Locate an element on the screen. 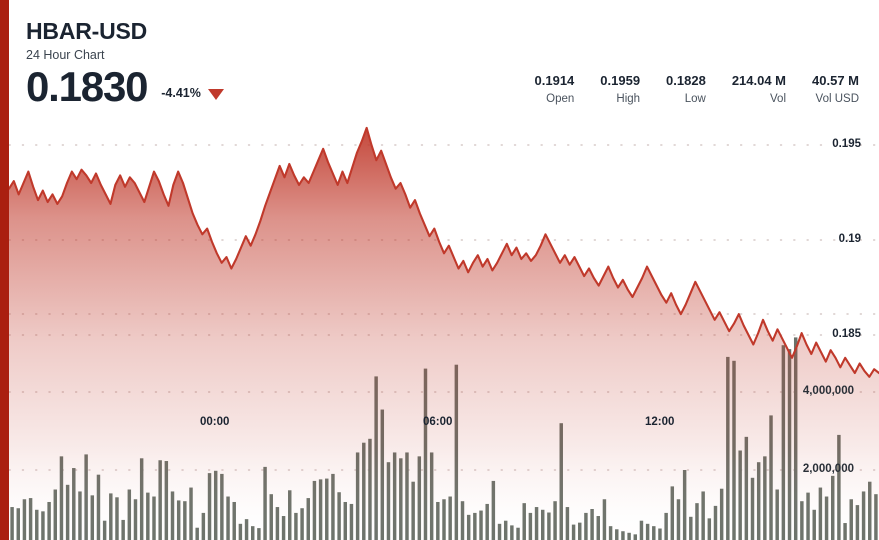 Image resolution: width=879 pixels, height=540 pixels. stat-value: 214.04 M is located at coordinates (759, 80).